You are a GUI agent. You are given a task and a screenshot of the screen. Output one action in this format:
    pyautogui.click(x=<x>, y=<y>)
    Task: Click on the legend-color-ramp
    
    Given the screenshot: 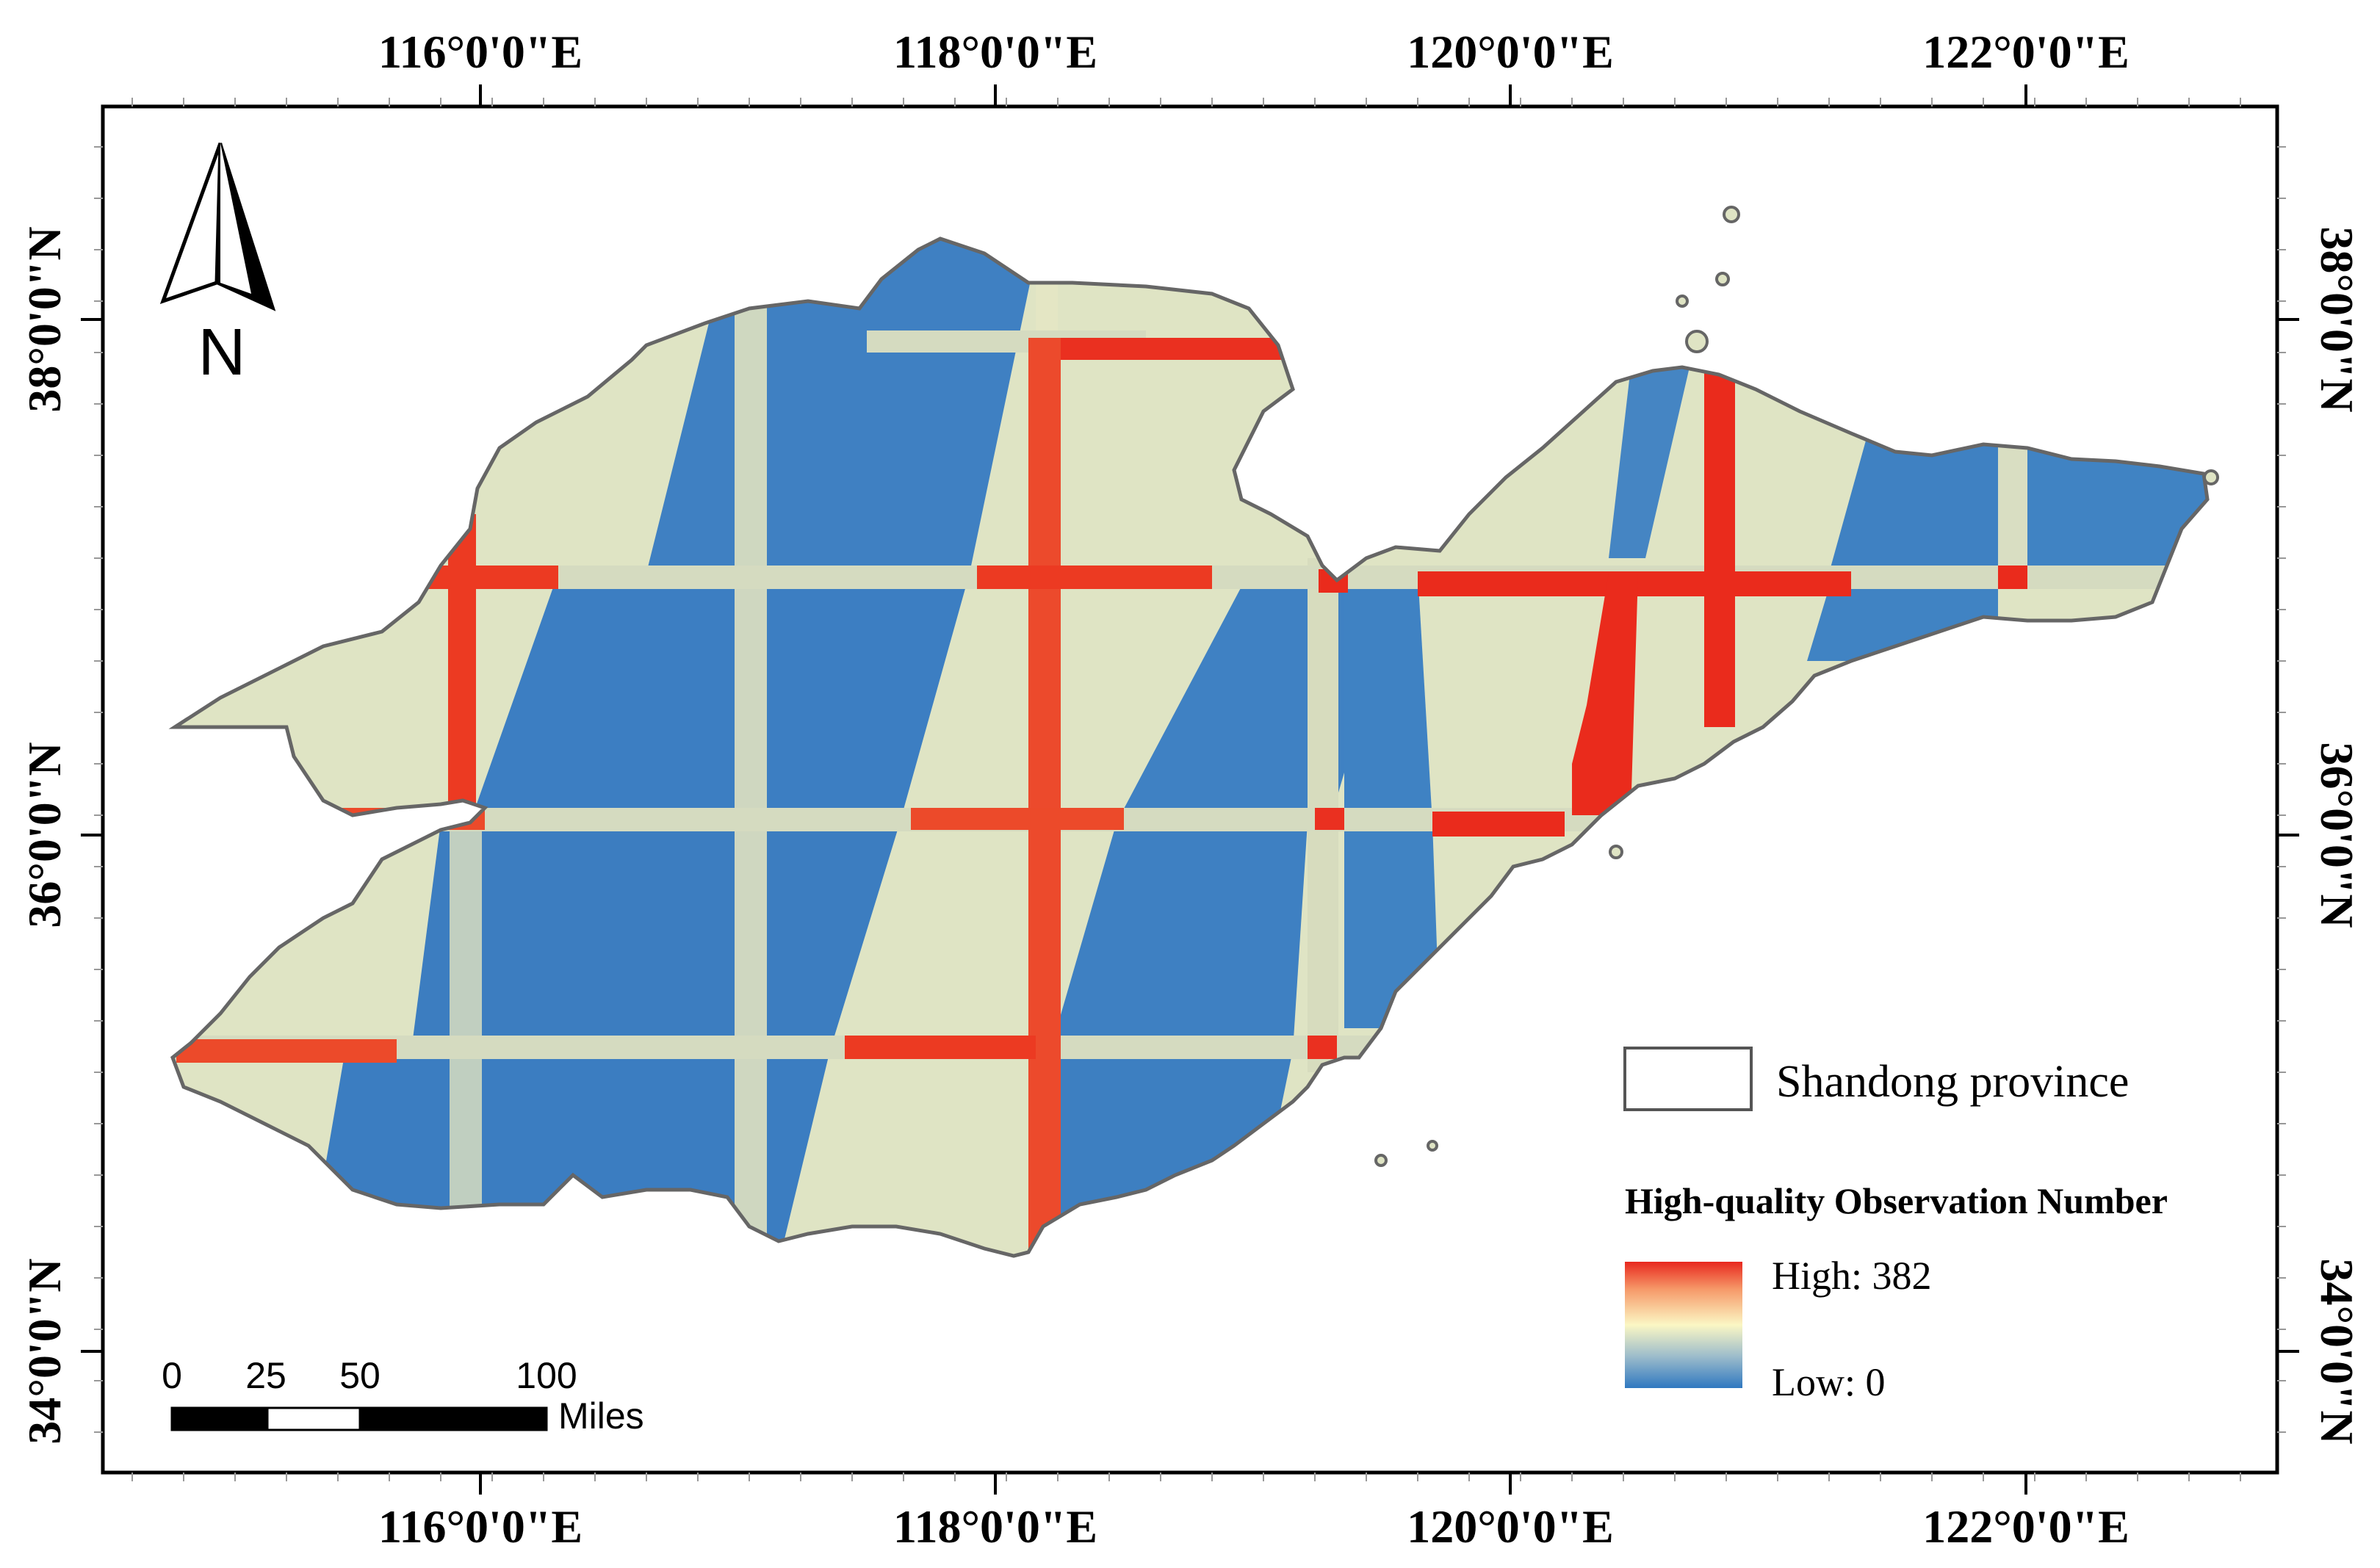 What is the action you would take?
    pyautogui.click(x=1684, y=1325)
    